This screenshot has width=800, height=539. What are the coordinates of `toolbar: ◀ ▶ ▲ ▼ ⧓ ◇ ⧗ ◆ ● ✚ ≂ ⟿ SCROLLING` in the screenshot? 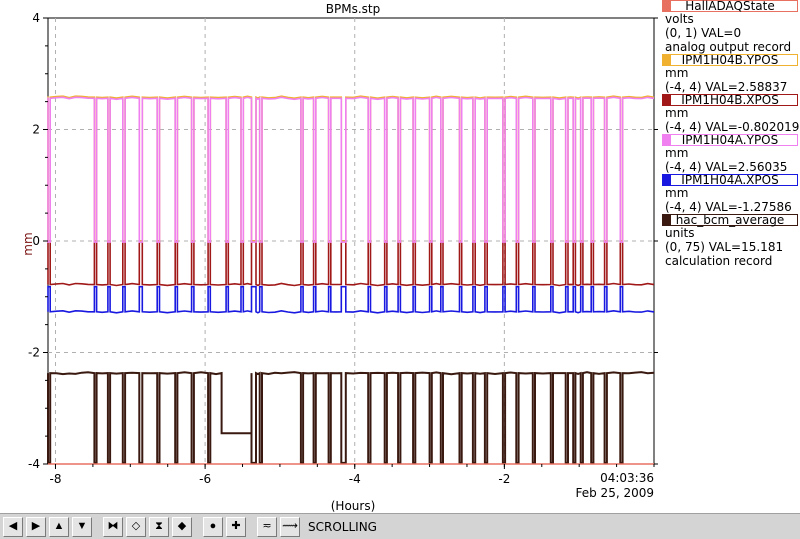 It's located at (400, 526).